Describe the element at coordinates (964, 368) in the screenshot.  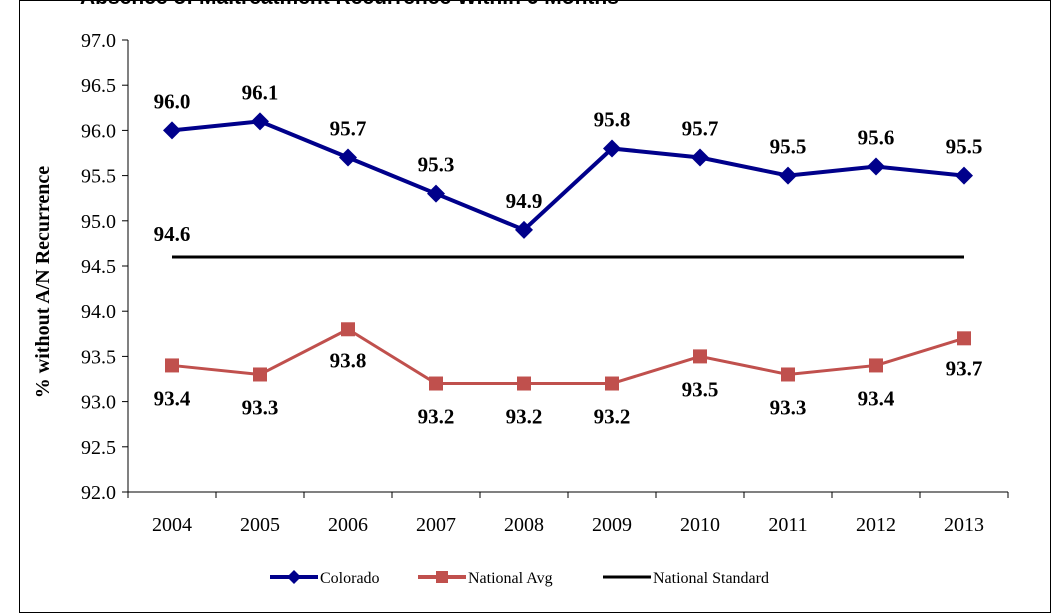
I see `data-label-national-avg: 93.7` at that location.